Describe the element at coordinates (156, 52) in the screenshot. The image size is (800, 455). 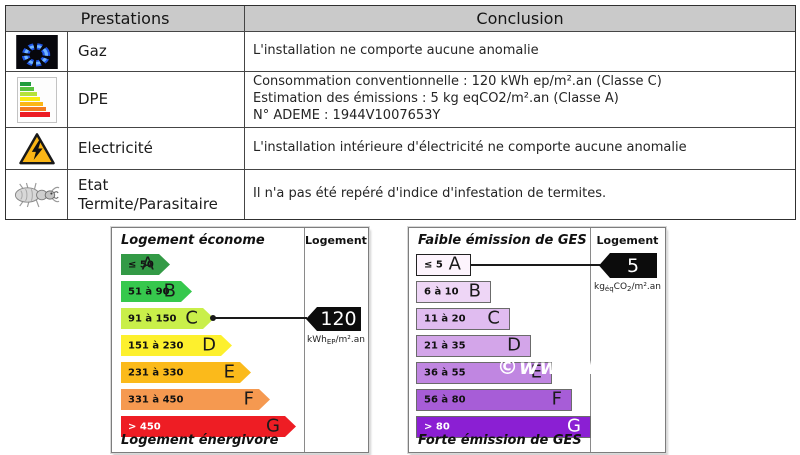
I see `row-label-gaz: Gaz` at that location.